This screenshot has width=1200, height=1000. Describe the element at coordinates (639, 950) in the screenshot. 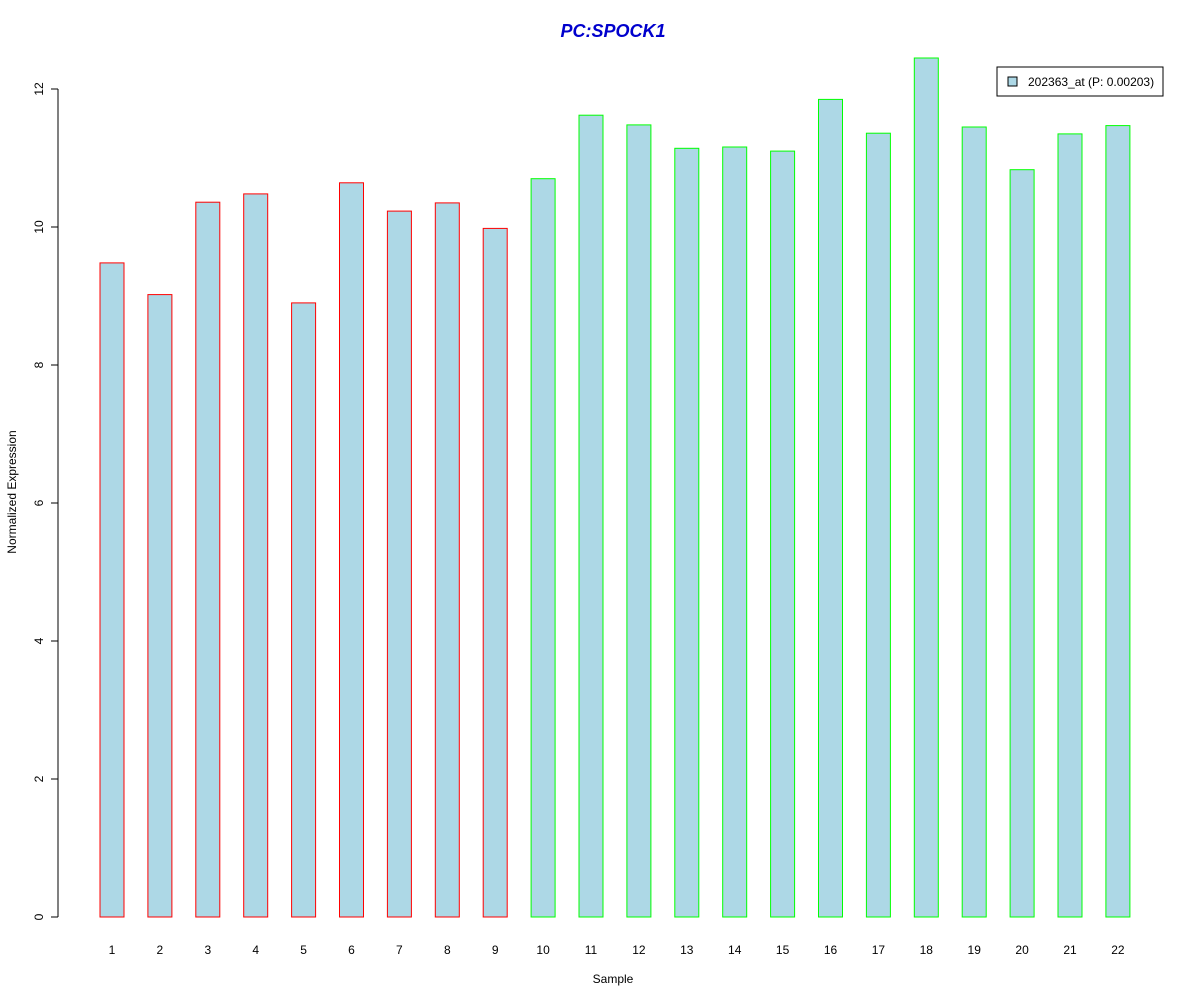

I see `x-tick-label: 12` at that location.